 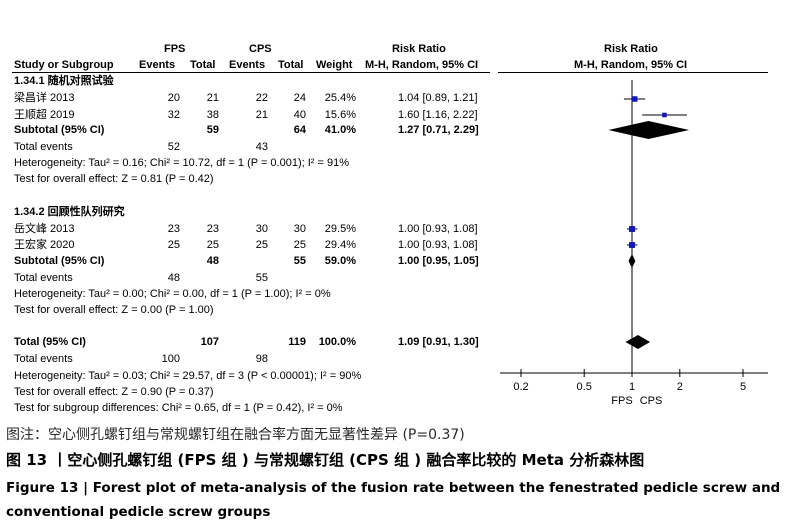 I want to click on group-title: 1.34.2 回顾性队列研究, so click(x=69, y=212).